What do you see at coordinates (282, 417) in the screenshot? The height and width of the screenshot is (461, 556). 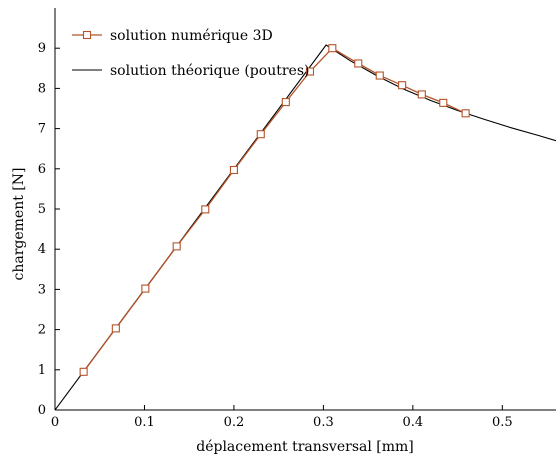 I see `x-axis-ticks: 0 0.1 0.2 0.3 0.4 0.5` at bounding box center [282, 417].